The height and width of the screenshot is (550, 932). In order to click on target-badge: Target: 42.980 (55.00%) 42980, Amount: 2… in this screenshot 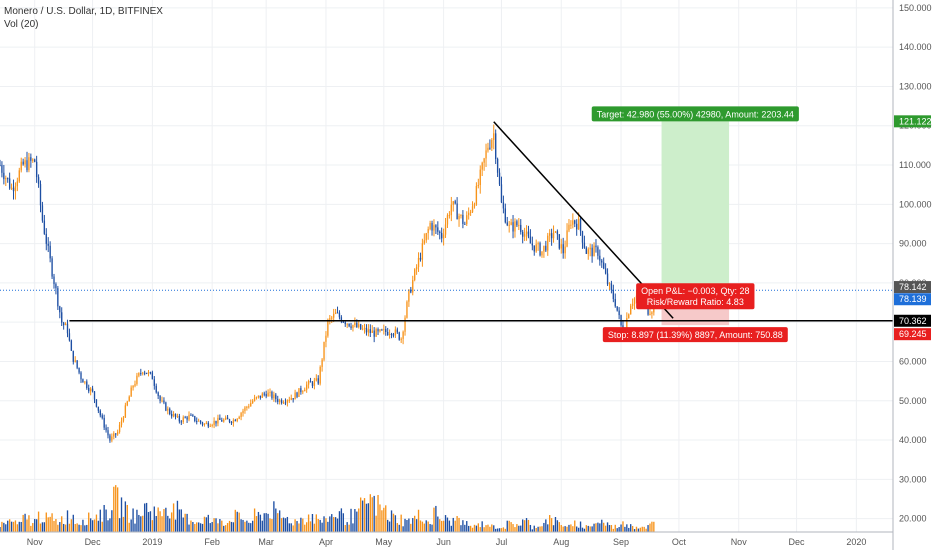, I will do `click(695, 114)`.